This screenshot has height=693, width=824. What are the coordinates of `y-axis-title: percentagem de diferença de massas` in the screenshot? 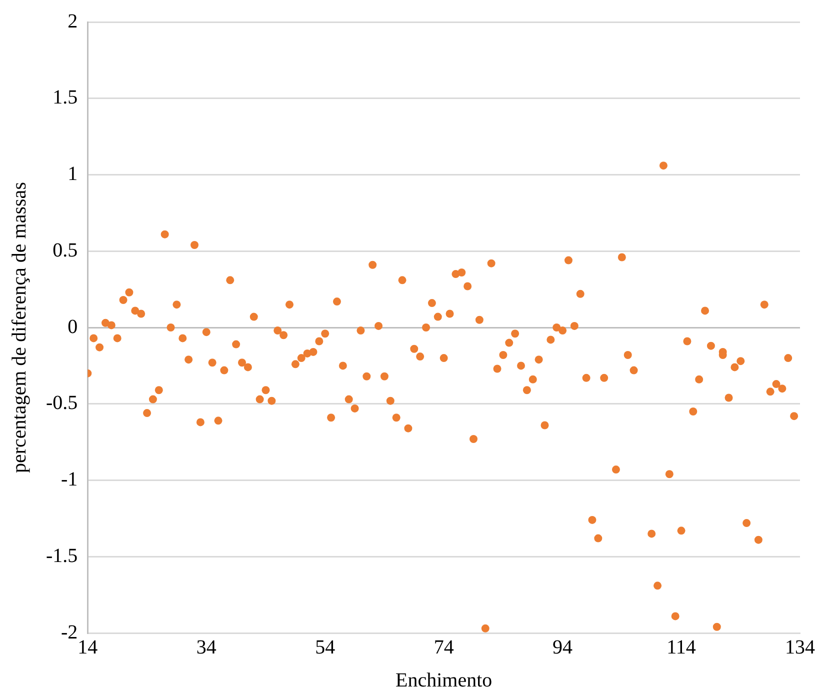 It's located at (19, 327).